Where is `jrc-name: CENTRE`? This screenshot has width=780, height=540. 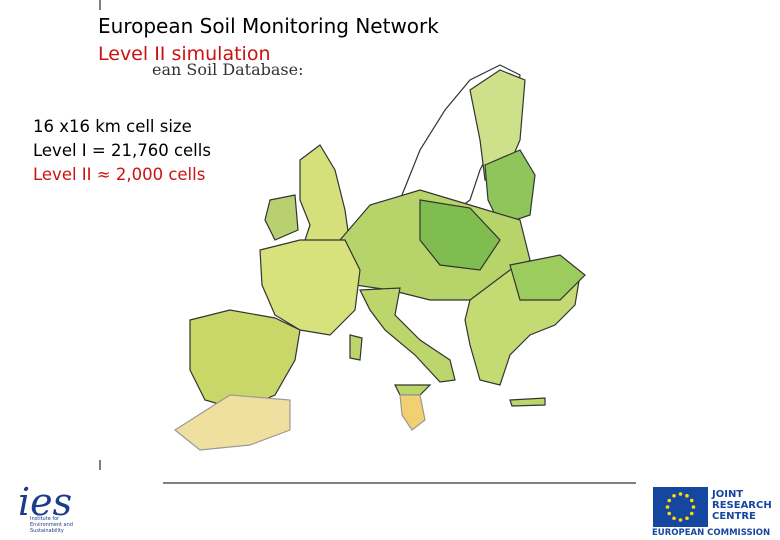
jrc-name: CENTRE is located at coordinates (734, 516).